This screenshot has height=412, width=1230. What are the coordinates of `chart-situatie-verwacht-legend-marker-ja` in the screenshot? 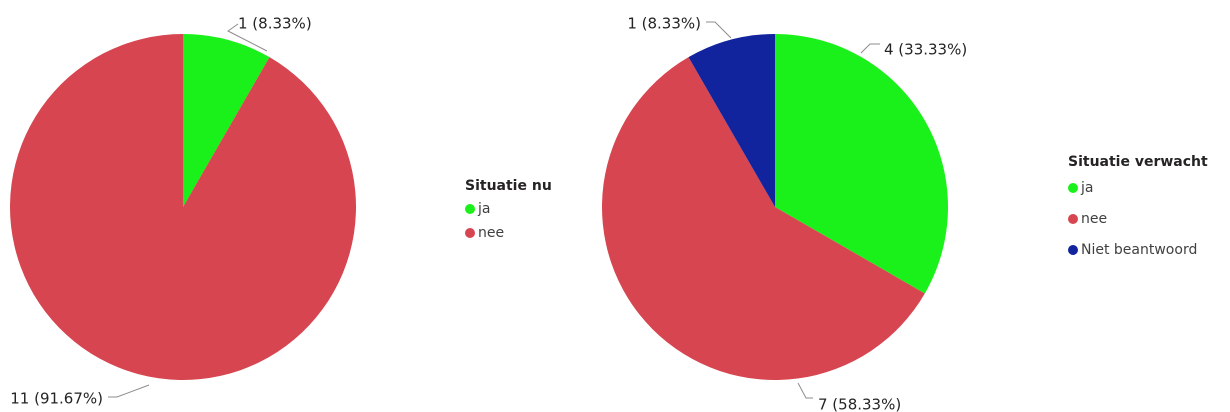 It's located at (1073, 188).